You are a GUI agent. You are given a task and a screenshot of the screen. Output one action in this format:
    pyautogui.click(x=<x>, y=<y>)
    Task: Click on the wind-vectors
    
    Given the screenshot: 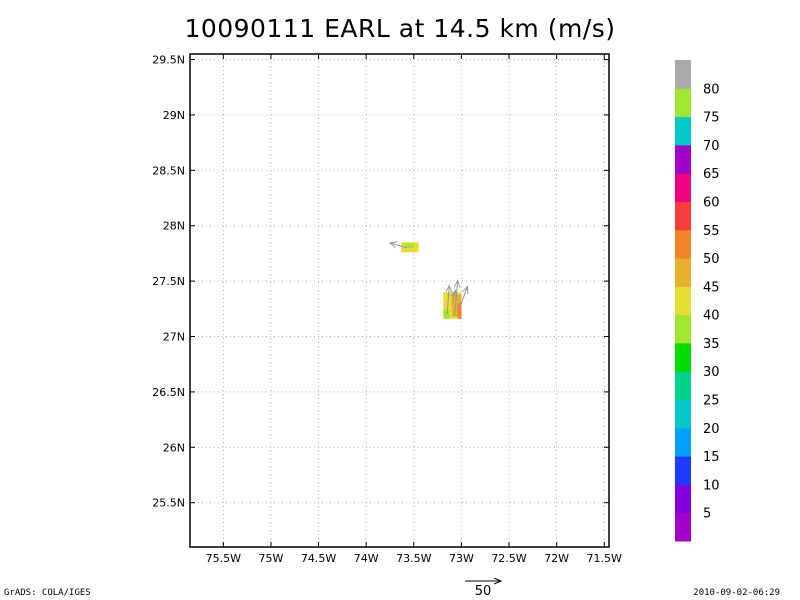 What is the action you would take?
    pyautogui.click(x=429, y=279)
    